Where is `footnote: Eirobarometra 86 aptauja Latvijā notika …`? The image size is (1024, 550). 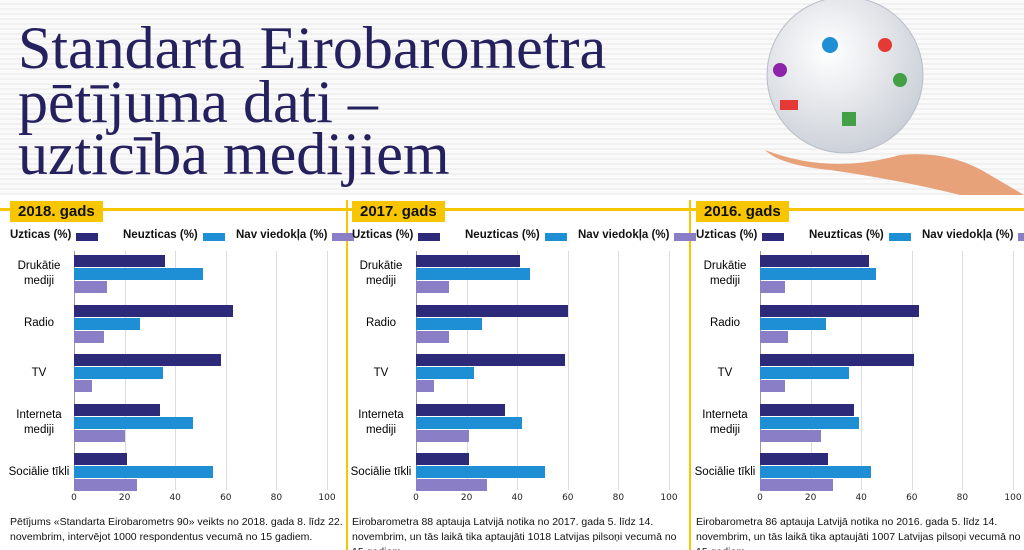 footnote: Eirobarometra 86 aptauja Latvijā notika … is located at coordinates (858, 533).